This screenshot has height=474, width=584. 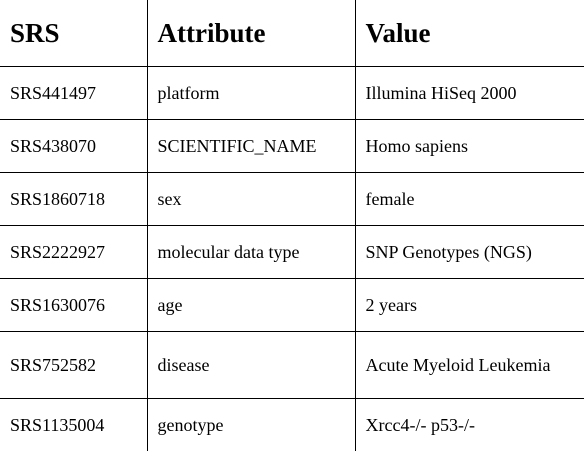 What do you see at coordinates (74, 33) in the screenshot?
I see `header-srs: SRS` at bounding box center [74, 33].